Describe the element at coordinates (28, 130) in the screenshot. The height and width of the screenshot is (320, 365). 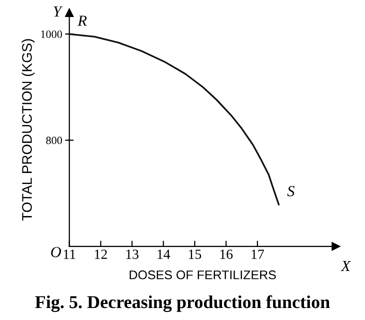
I see `y-axis-title: TOTAL PRODUCTION (KGS)` at that location.